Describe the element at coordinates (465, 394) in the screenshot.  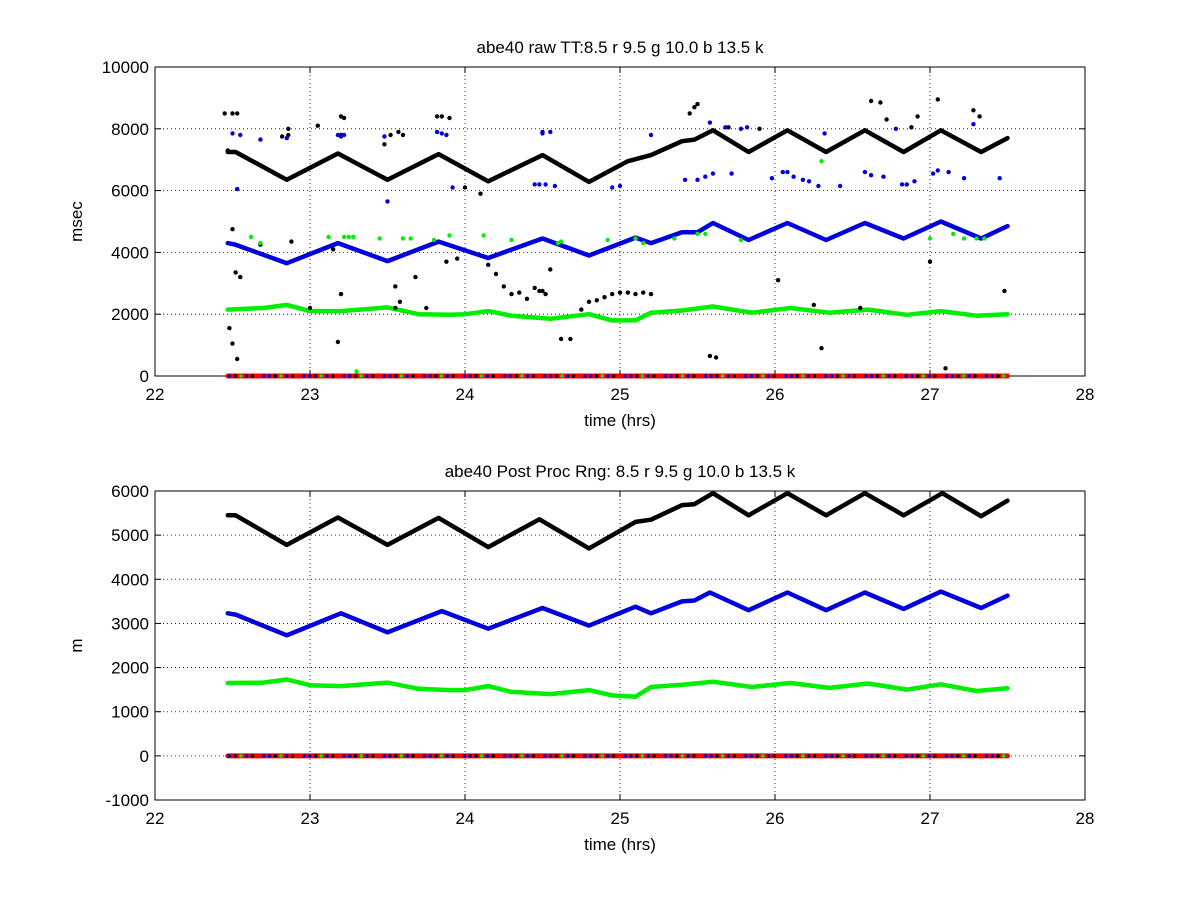
I see `x-tick-label: 24` at that location.